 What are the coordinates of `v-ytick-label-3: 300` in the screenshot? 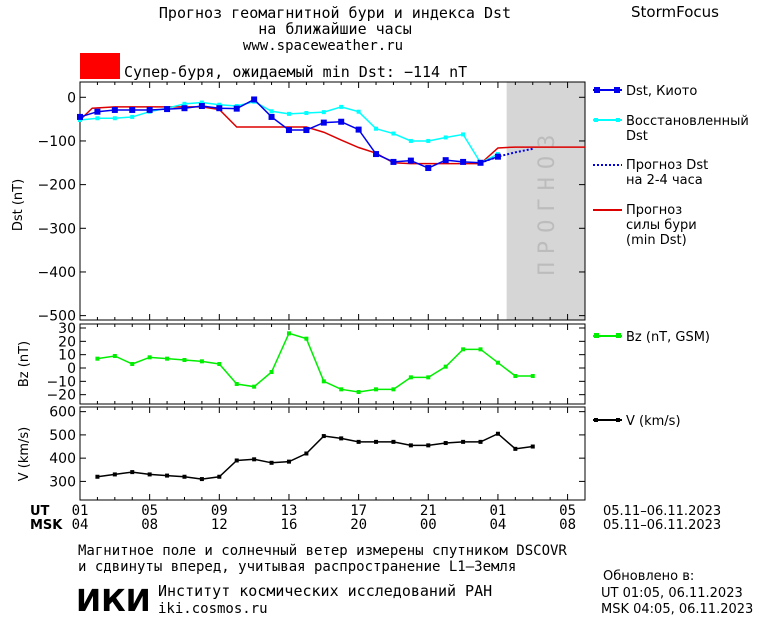 It's located at (62, 482).